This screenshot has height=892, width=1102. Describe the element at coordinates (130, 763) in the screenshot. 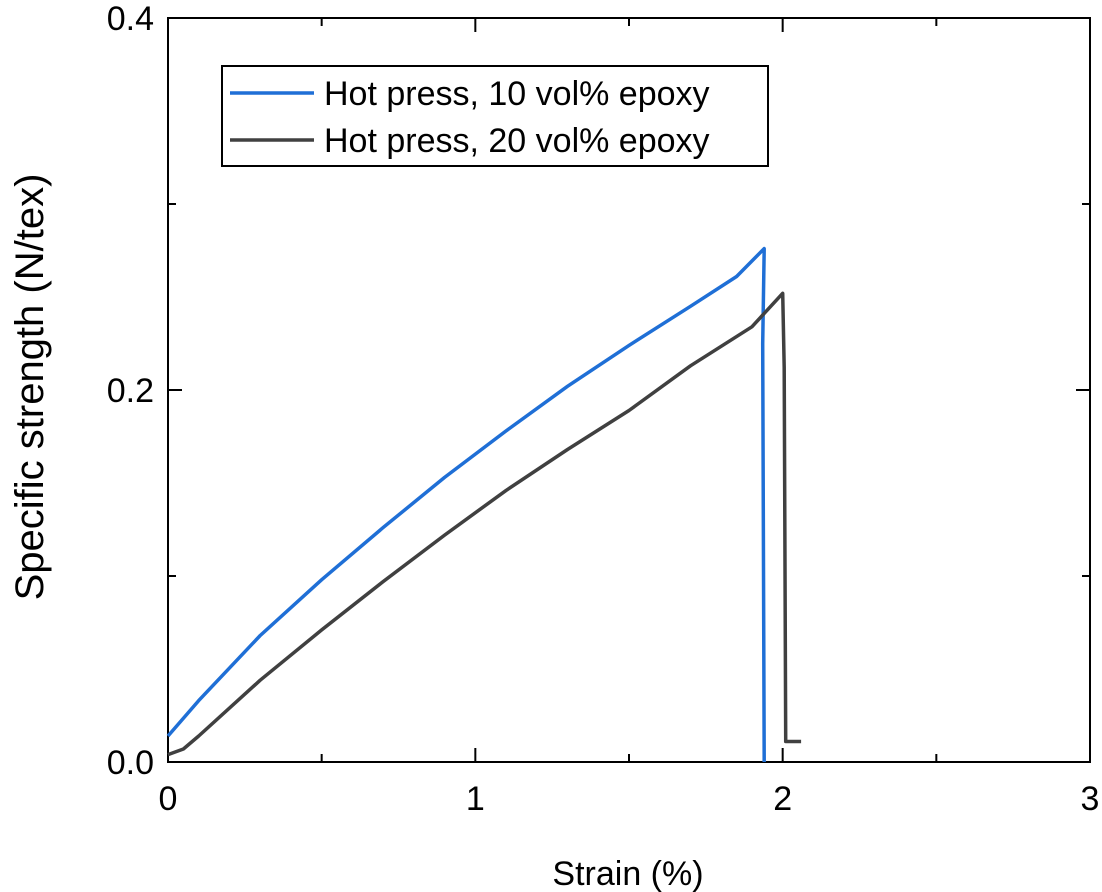

I see `y-tick-label: 0.0` at that location.